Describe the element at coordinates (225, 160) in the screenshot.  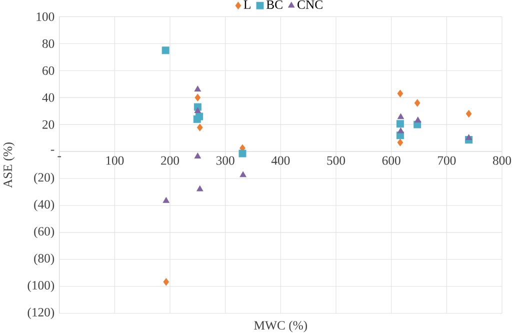
I see `x-tick-label: 300` at that location.